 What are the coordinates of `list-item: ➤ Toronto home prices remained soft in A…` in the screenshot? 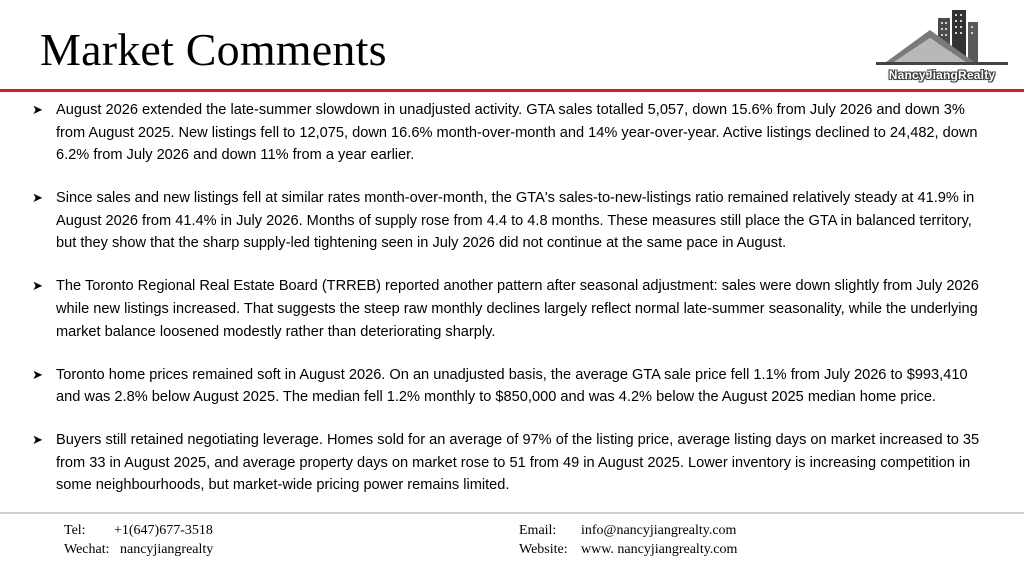 It's located at (512, 386).